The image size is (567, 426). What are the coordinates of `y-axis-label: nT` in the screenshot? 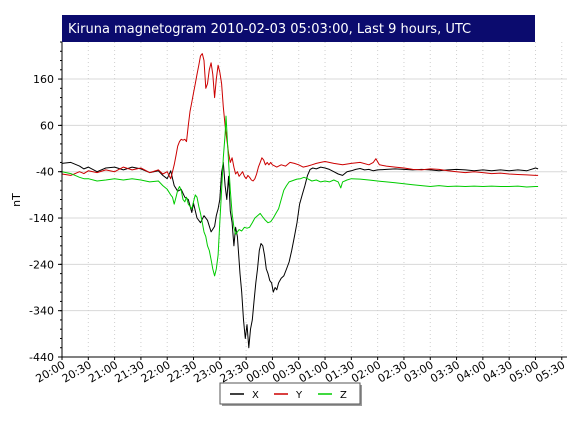 It's located at (16, 200).